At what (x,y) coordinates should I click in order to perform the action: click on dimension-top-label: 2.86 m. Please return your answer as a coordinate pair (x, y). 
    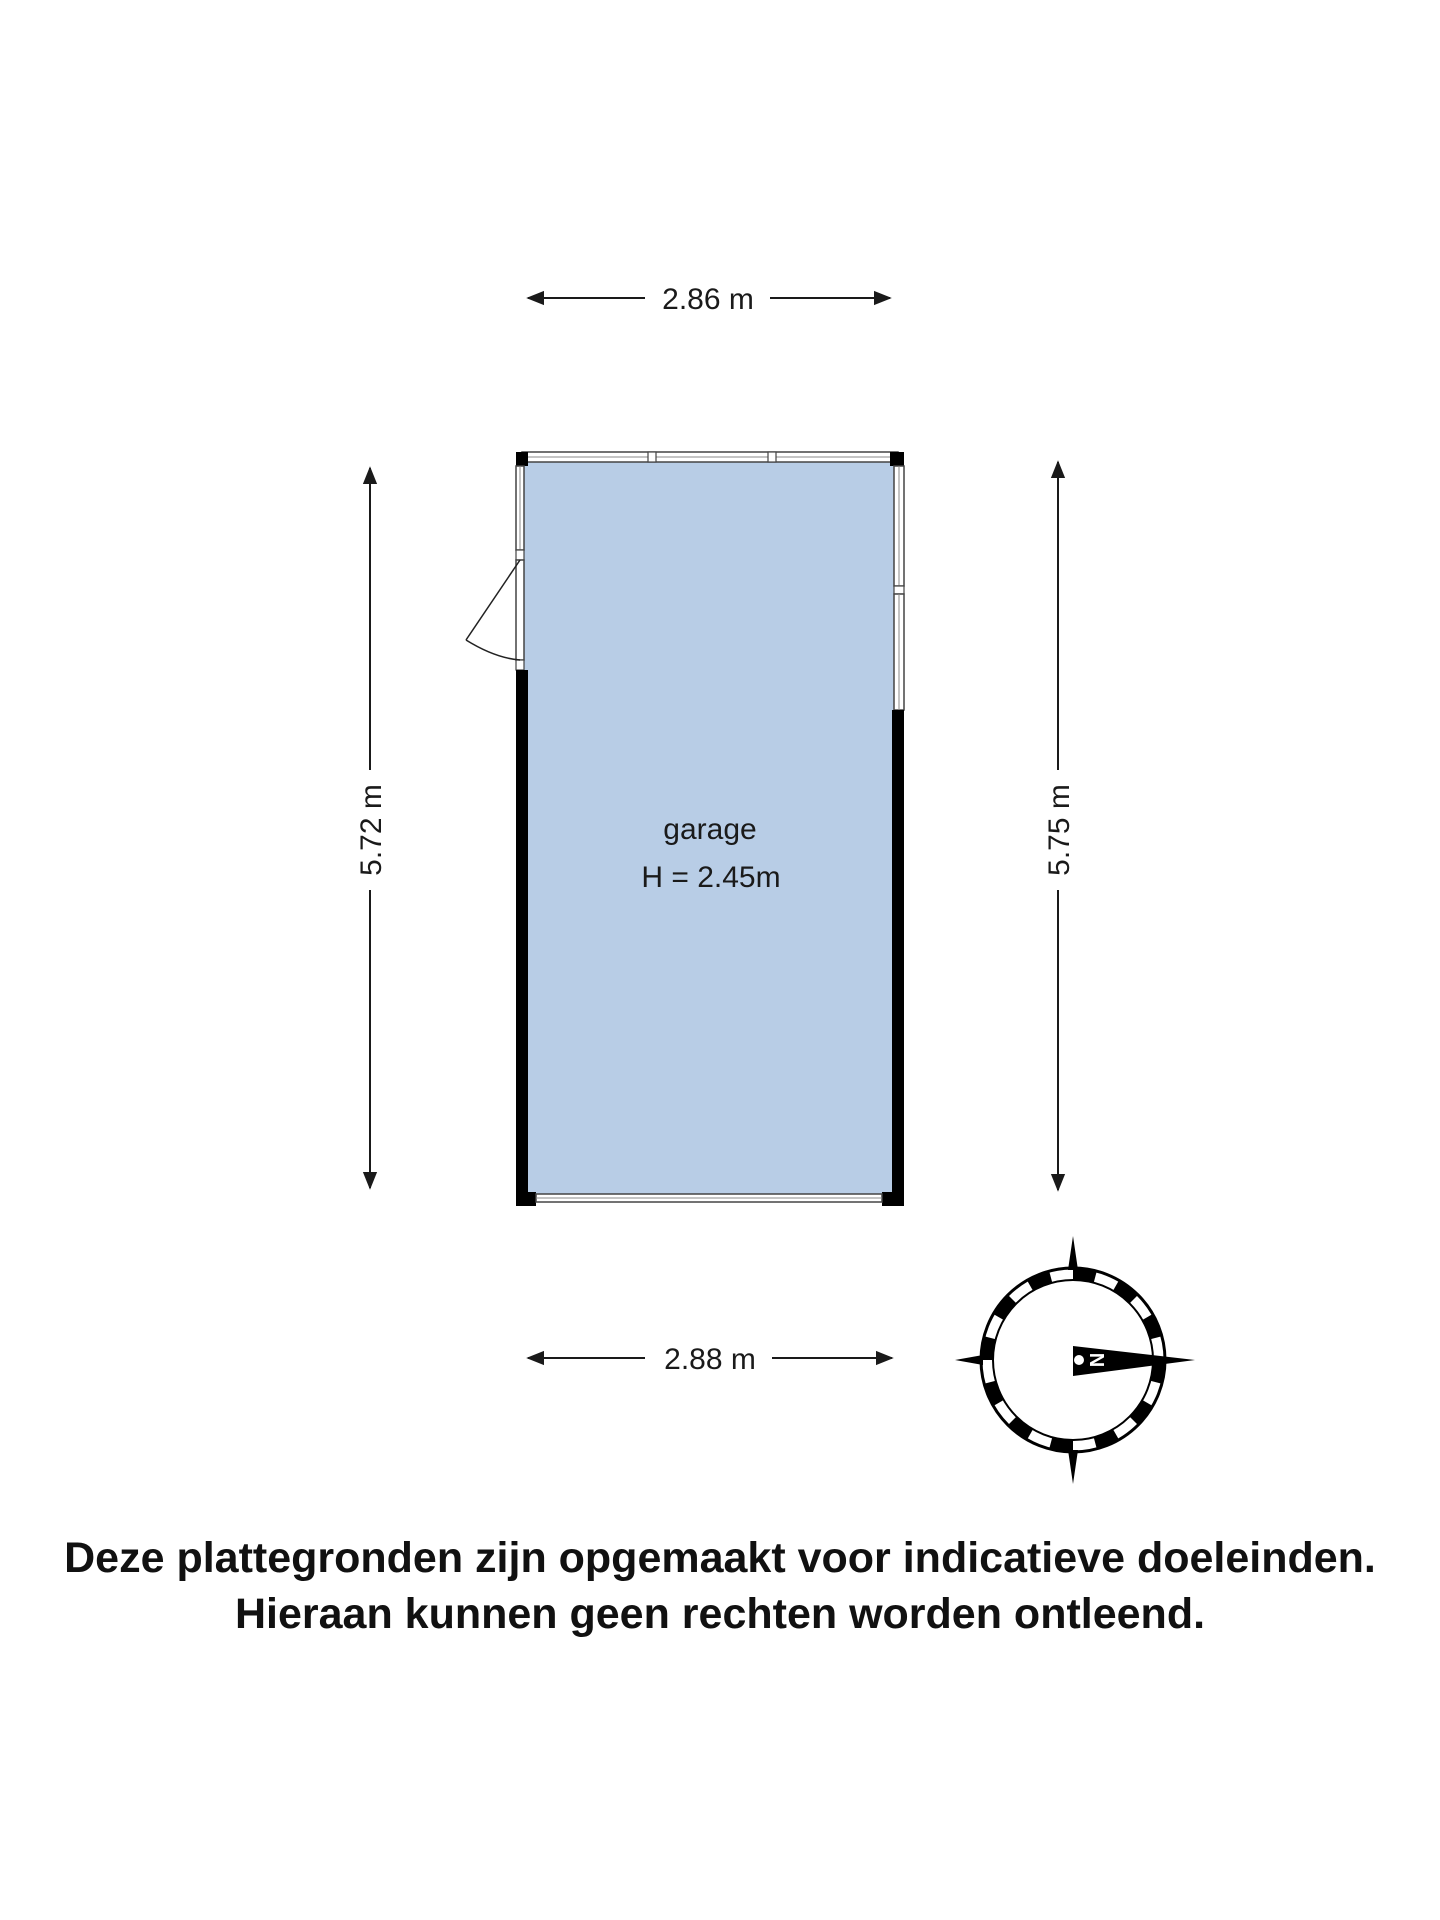
    Looking at the image, I should click on (708, 299).